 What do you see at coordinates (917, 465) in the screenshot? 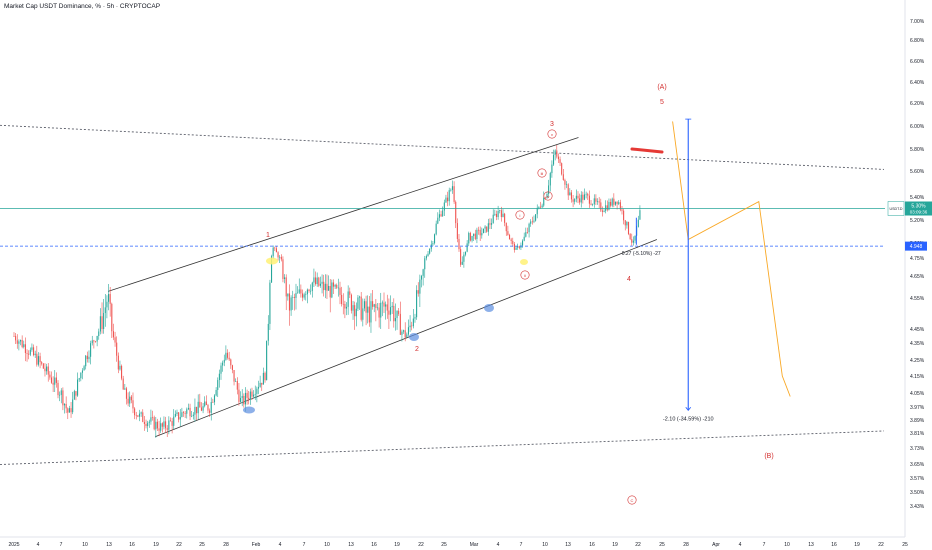
I see `price-tick-label: 3.65%` at bounding box center [917, 465].